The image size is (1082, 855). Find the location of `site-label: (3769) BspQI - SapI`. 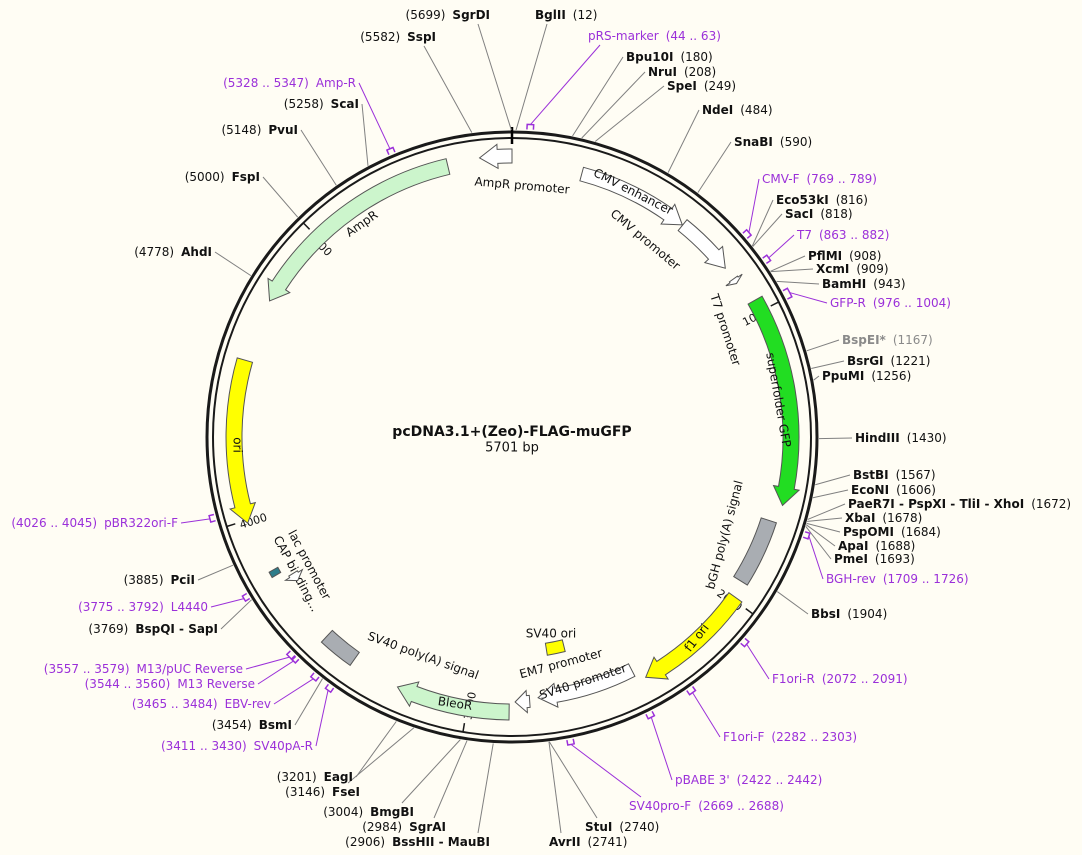

site-label: (3769) BspQI - SapI is located at coordinates (153, 629).